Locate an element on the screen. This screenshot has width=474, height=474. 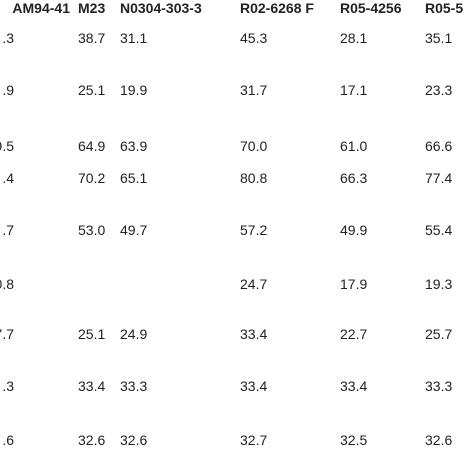
table-cell: 49.9 is located at coordinates (354, 230).